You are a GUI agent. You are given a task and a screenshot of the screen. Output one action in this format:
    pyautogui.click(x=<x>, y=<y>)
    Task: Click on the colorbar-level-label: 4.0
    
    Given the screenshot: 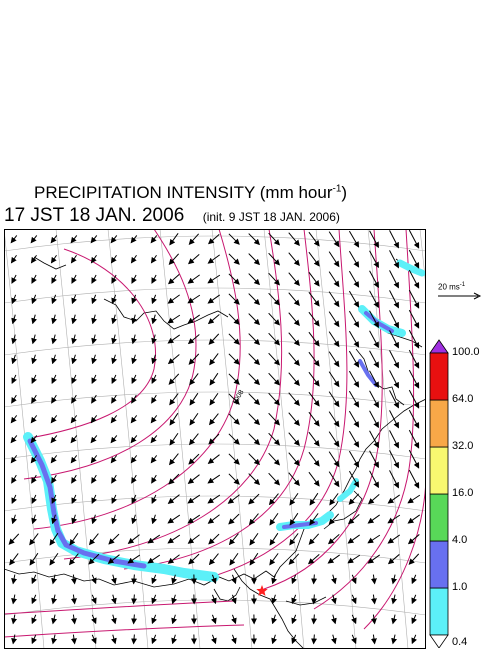 What is the action you would take?
    pyautogui.click(x=460, y=540)
    